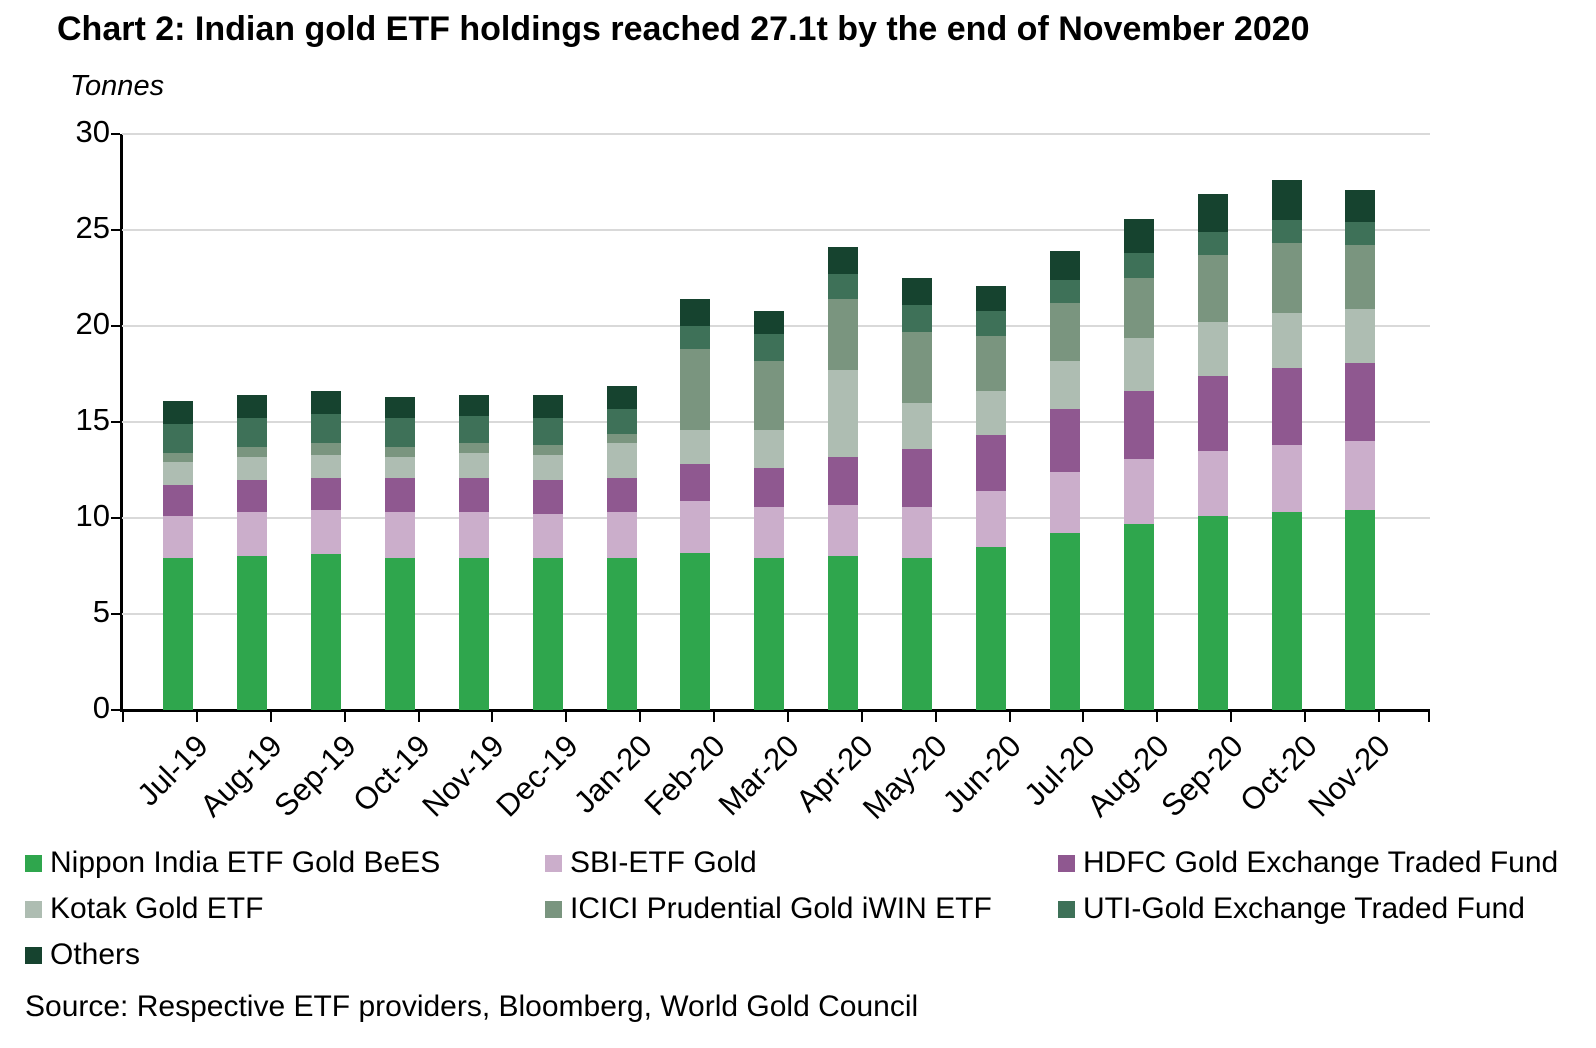 The height and width of the screenshot is (1048, 1596). What do you see at coordinates (776, 710) in the screenshot?
I see `x-axis-line` at bounding box center [776, 710].